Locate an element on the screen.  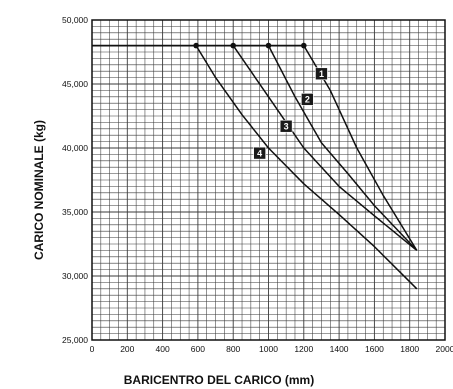
x-tick-label: 1000 is located at coordinates (268, 349).